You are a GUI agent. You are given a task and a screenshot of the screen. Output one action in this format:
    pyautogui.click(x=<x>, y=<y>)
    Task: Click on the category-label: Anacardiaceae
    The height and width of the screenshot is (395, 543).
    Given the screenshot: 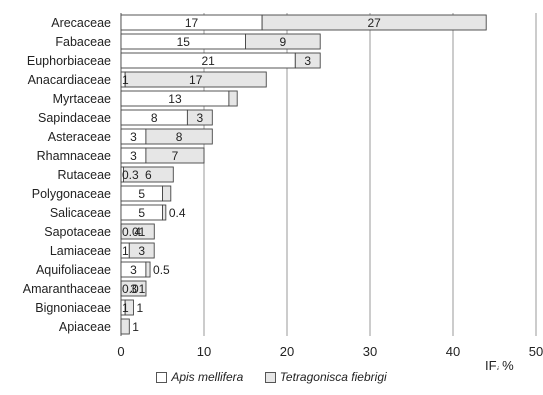 What is the action you would take?
    pyautogui.click(x=69, y=80)
    